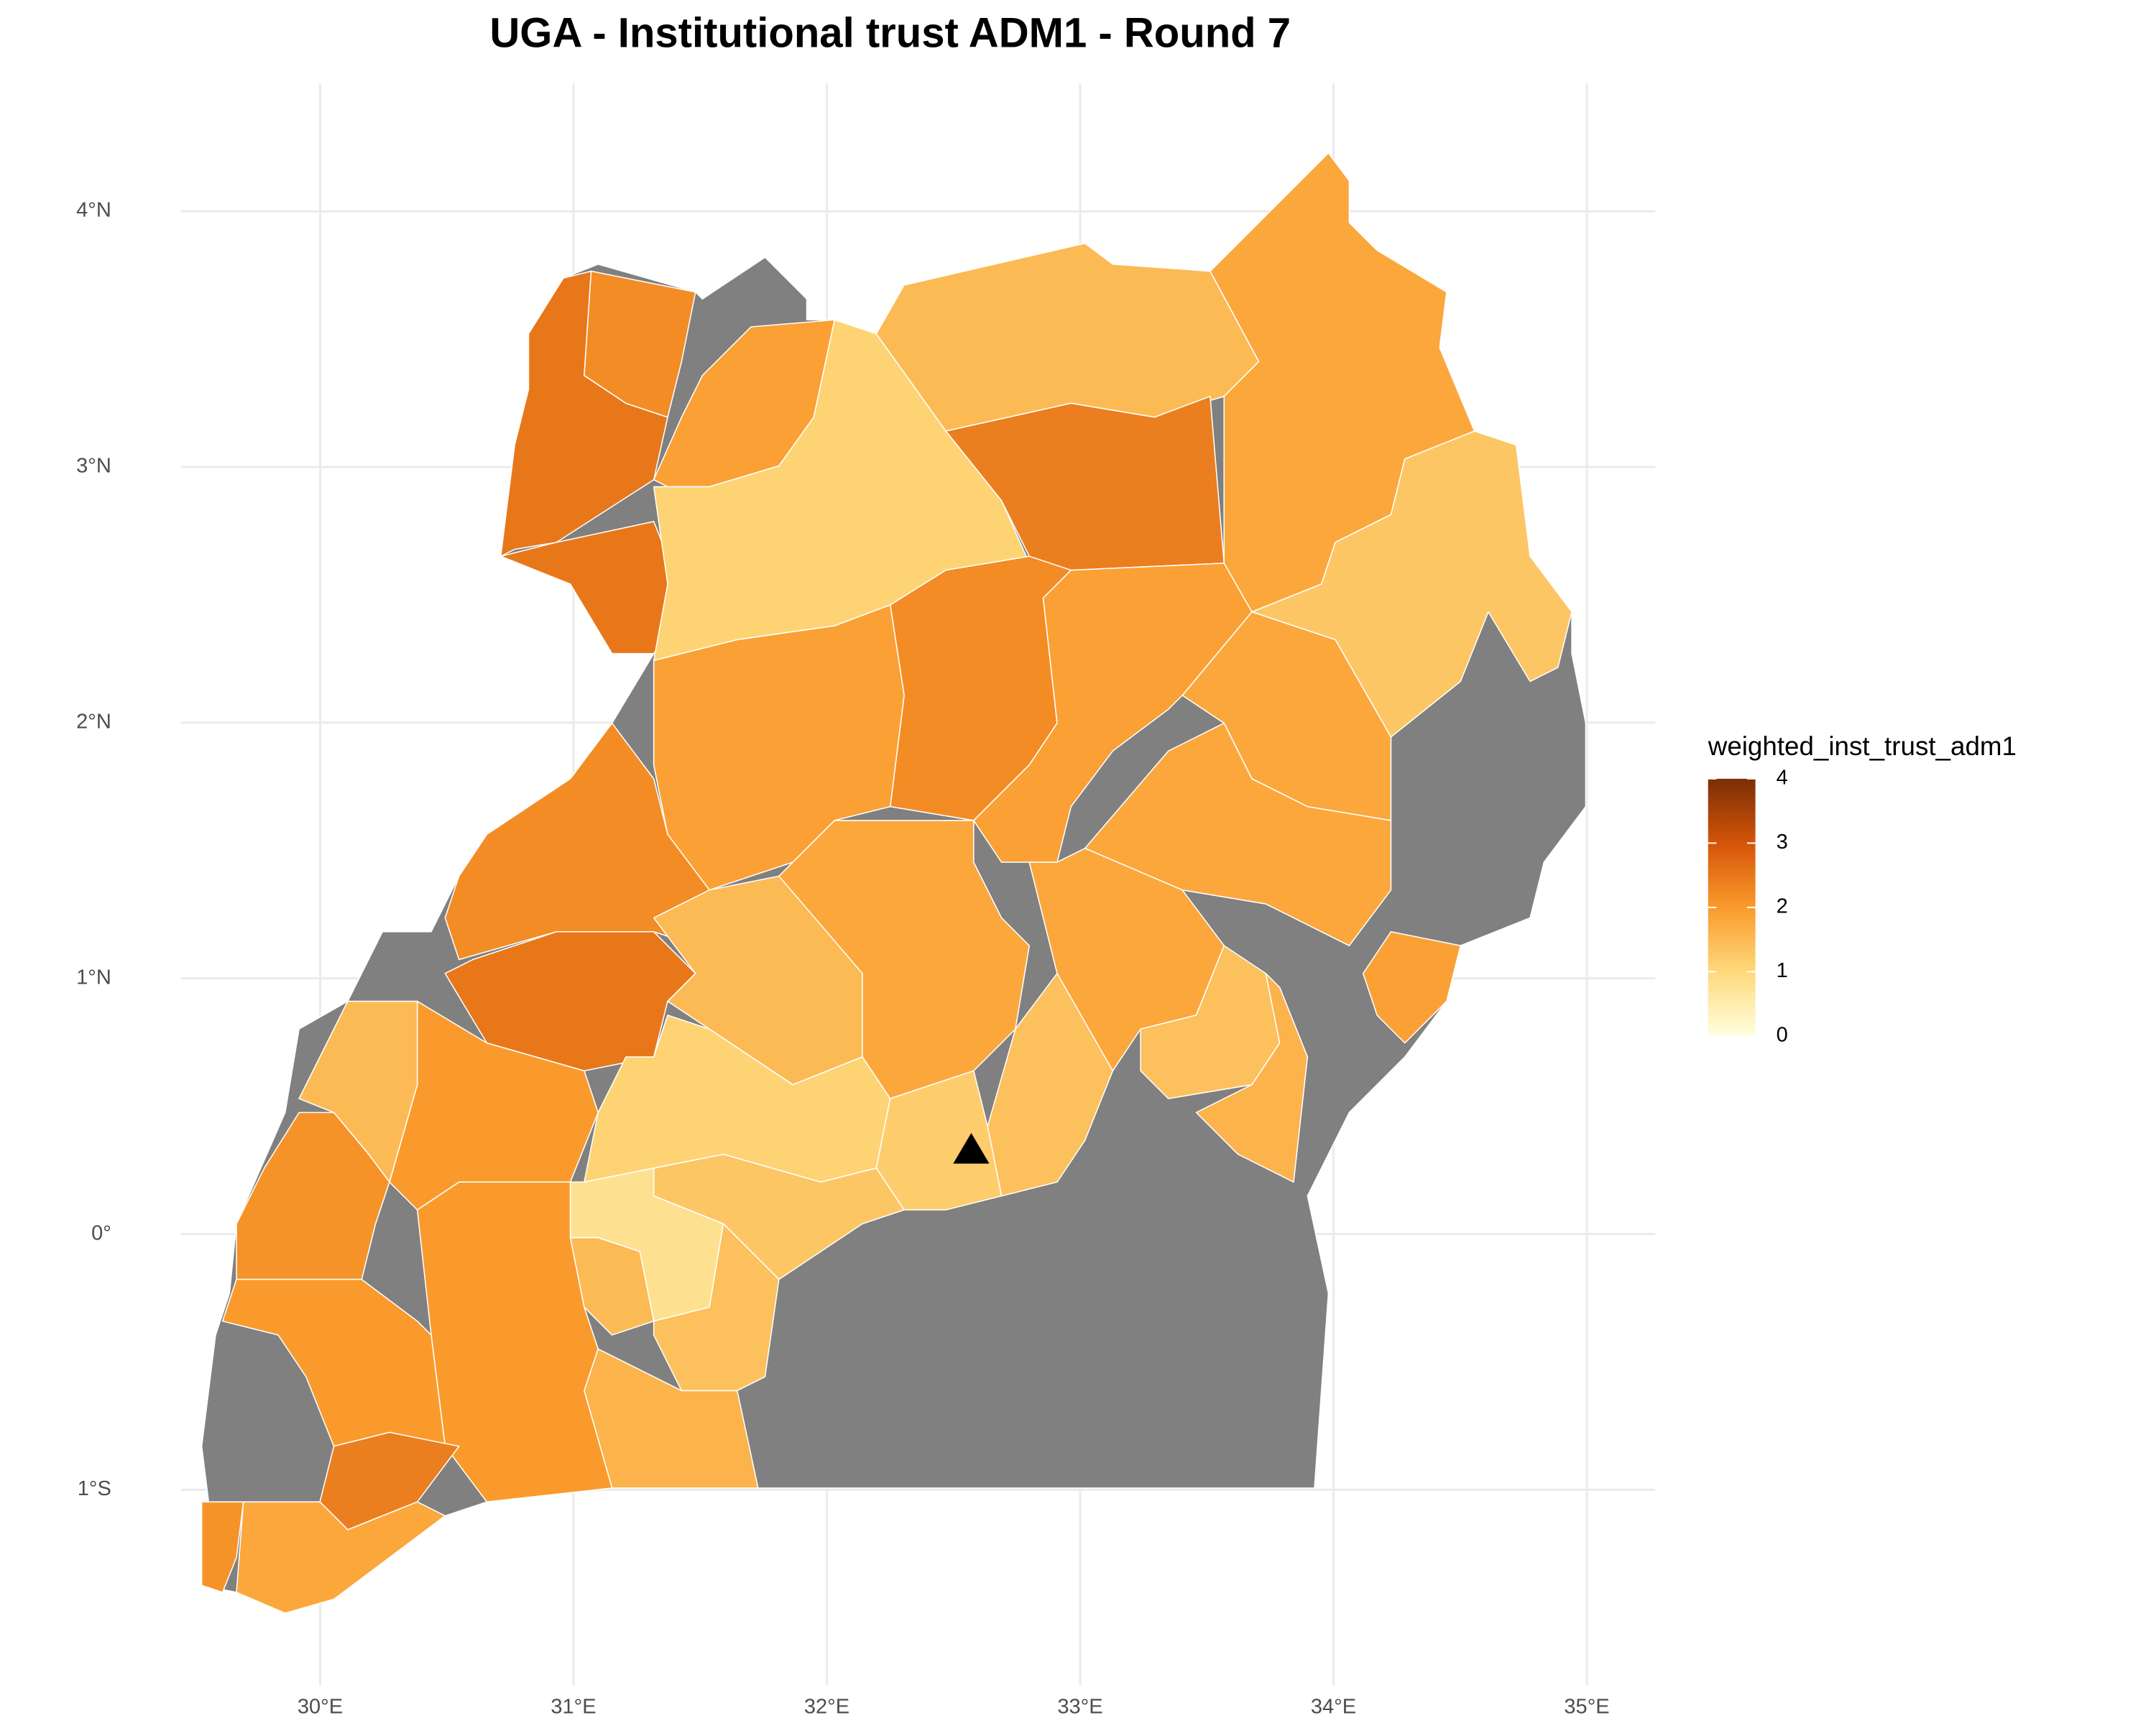  I want to click on legend-tick-label: 2, so click(1783, 906).